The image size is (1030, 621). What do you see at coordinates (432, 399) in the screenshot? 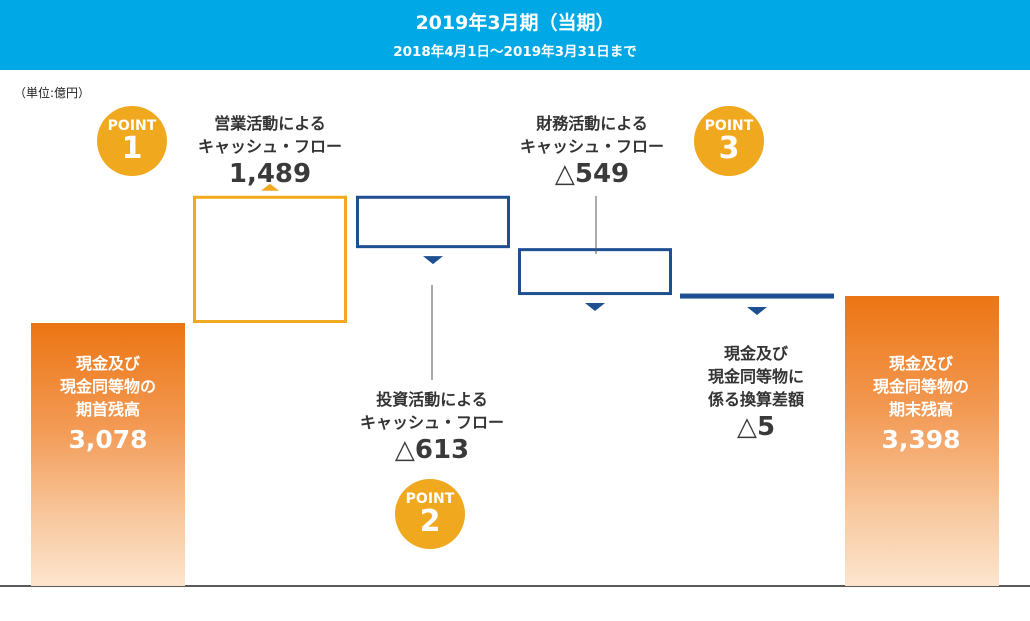
I see `investing-label-line-1: 投資活動による` at bounding box center [432, 399].